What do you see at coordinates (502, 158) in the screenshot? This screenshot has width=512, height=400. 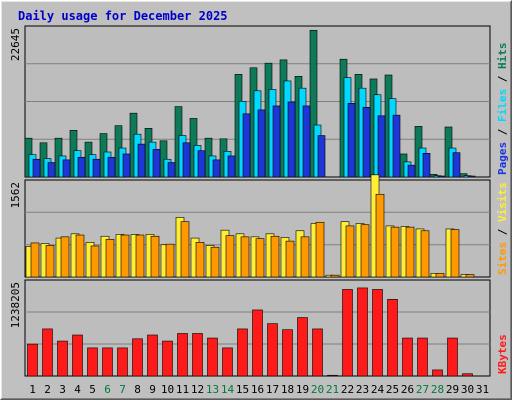 I see `legend-pages: Pages` at bounding box center [502, 158].